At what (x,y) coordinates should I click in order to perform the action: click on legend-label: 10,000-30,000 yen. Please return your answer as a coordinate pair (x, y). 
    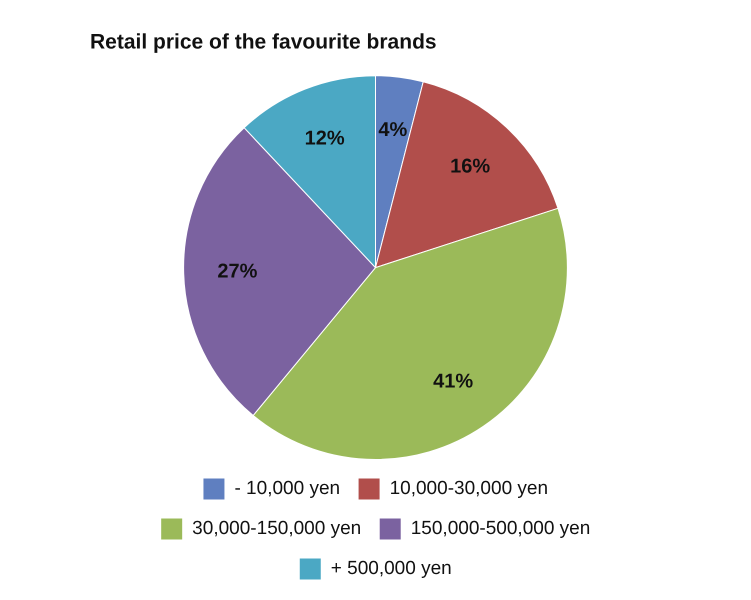
    Looking at the image, I should click on (469, 489).